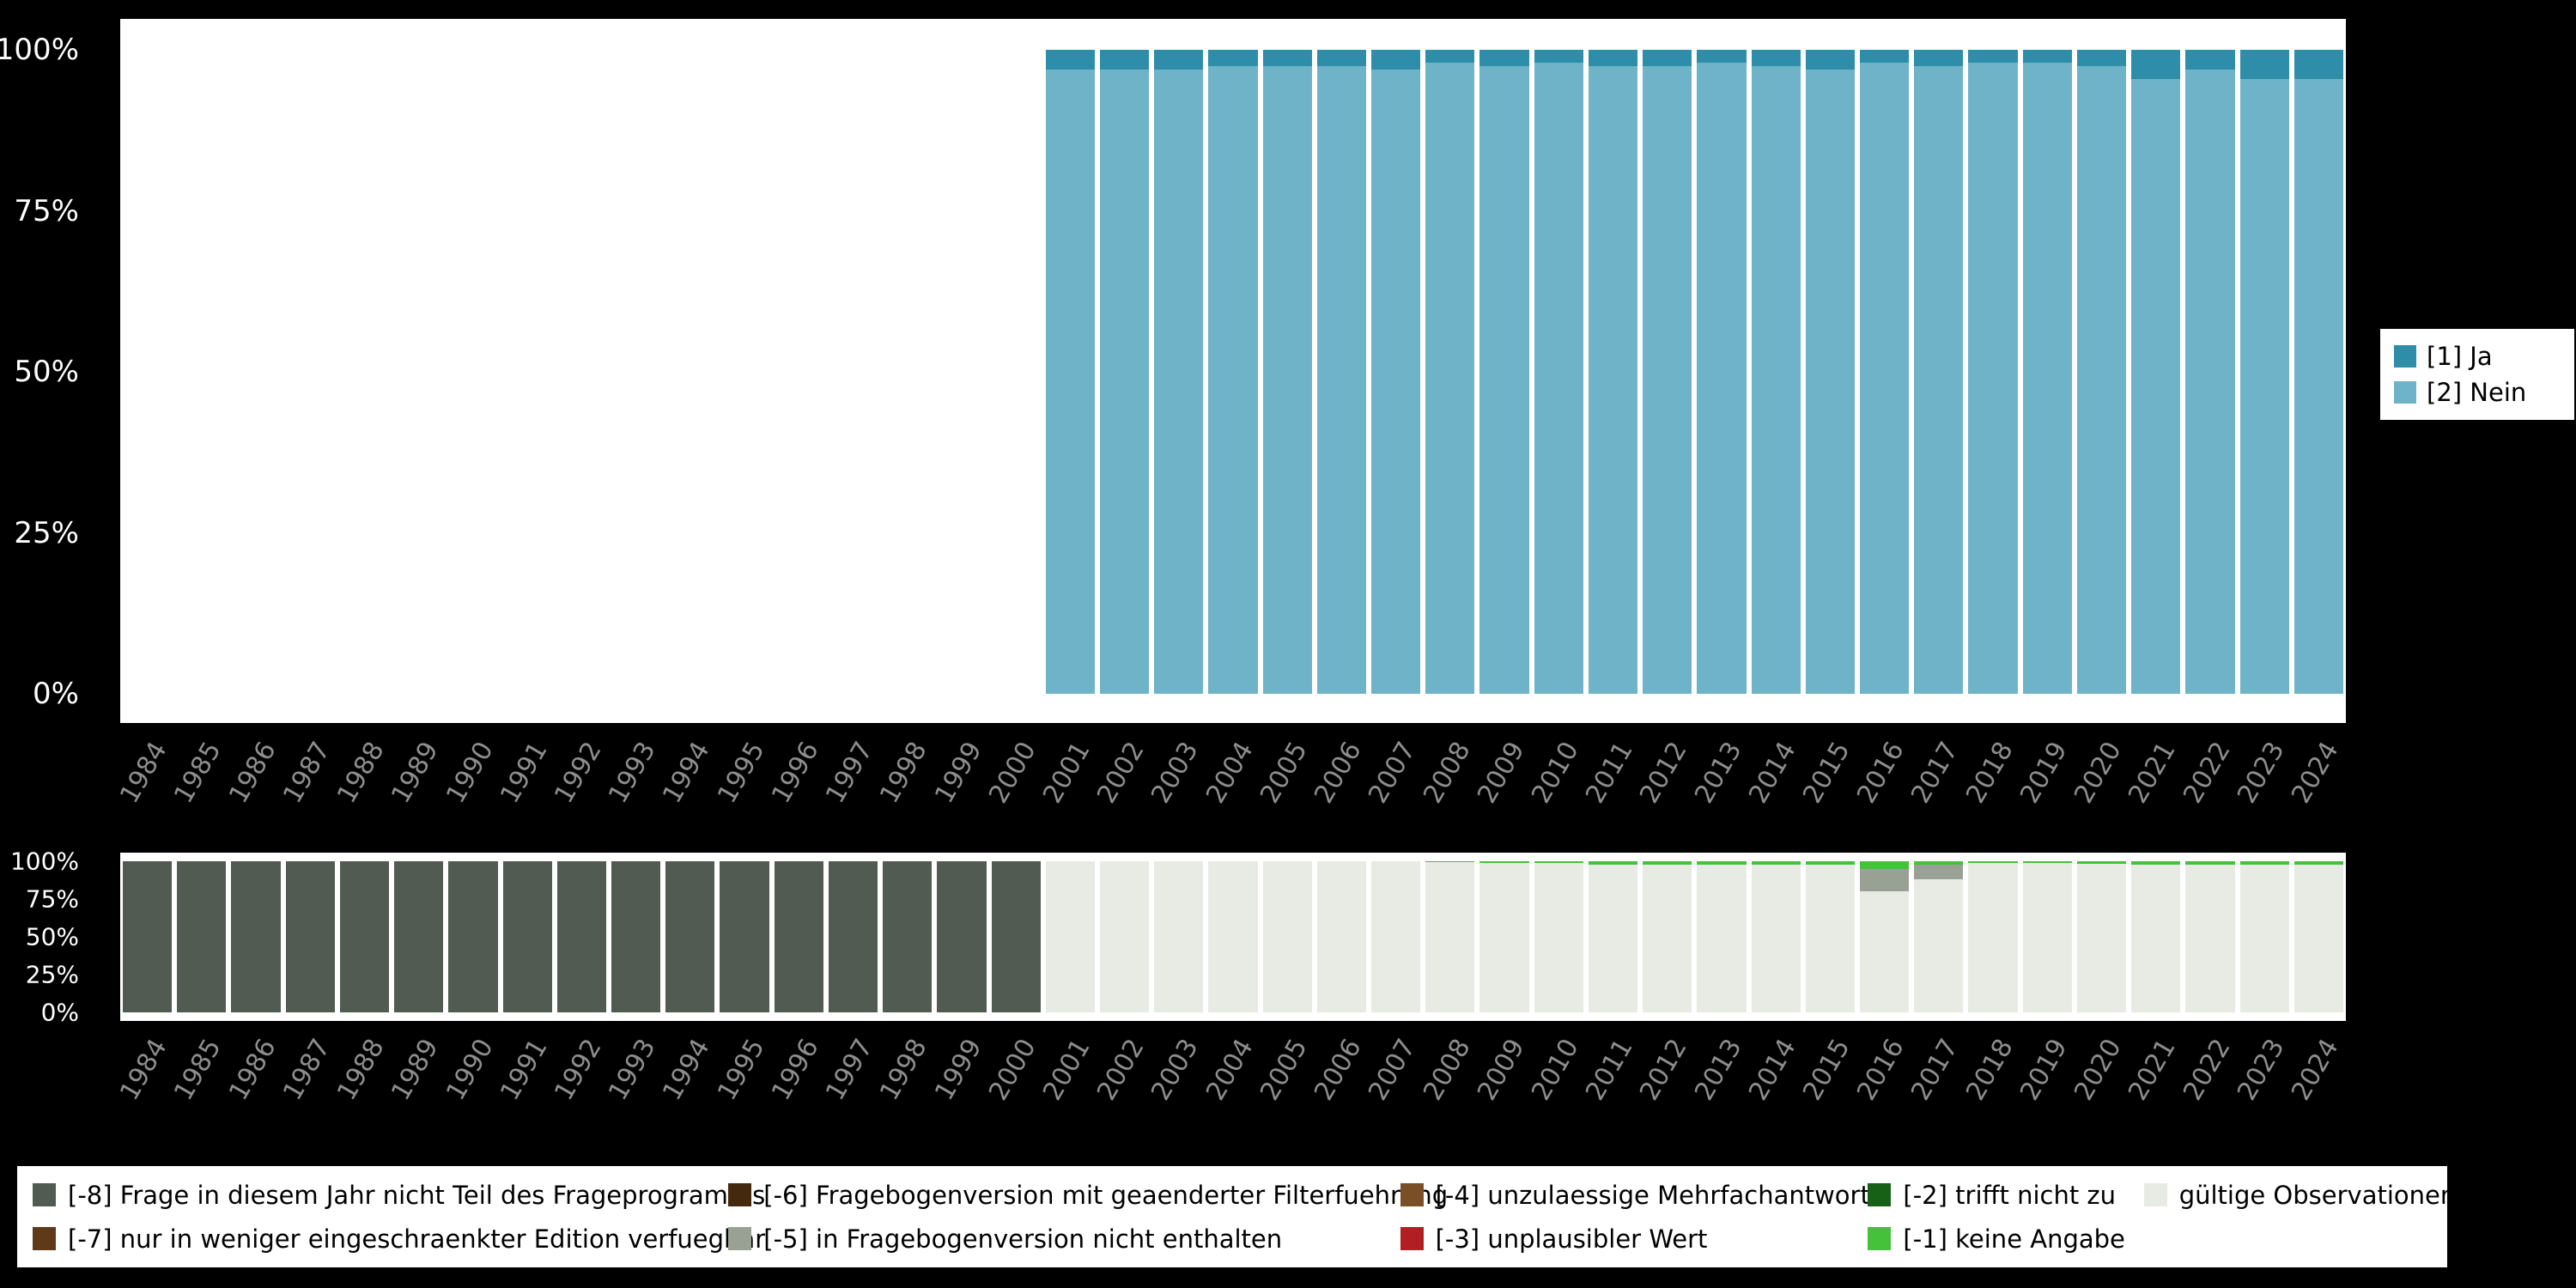 This screenshot has width=2576, height=1288. Describe the element at coordinates (1653, 1195) in the screenshot. I see `legend-label: [-4] unzulaessige Mehrfachantwort` at that location.